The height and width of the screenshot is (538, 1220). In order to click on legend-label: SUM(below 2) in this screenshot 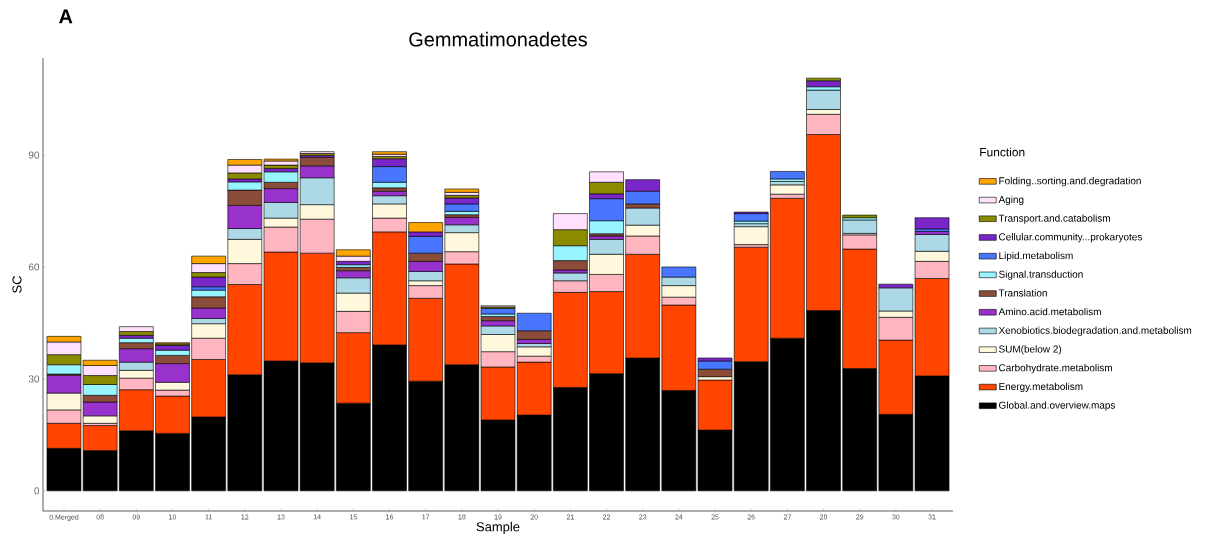, I will do `click(1030, 350)`.